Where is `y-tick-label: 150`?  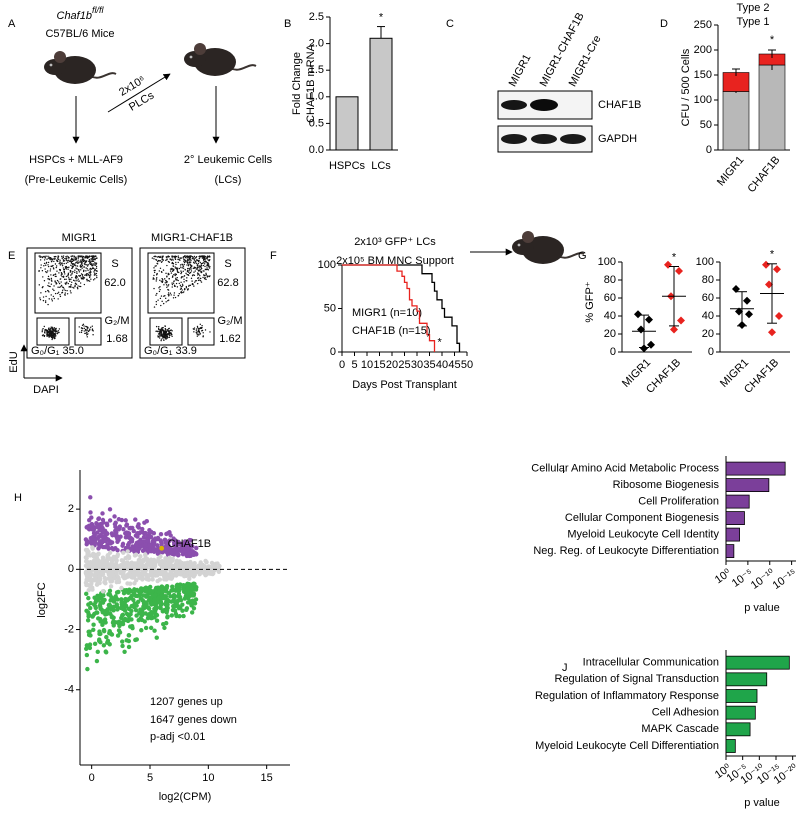
y-tick-label: 150 is located at coordinates (703, 75).